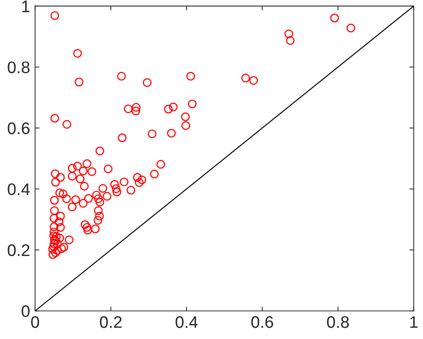  I want to click on y-tick-label: 0.2, so click(19, 250).